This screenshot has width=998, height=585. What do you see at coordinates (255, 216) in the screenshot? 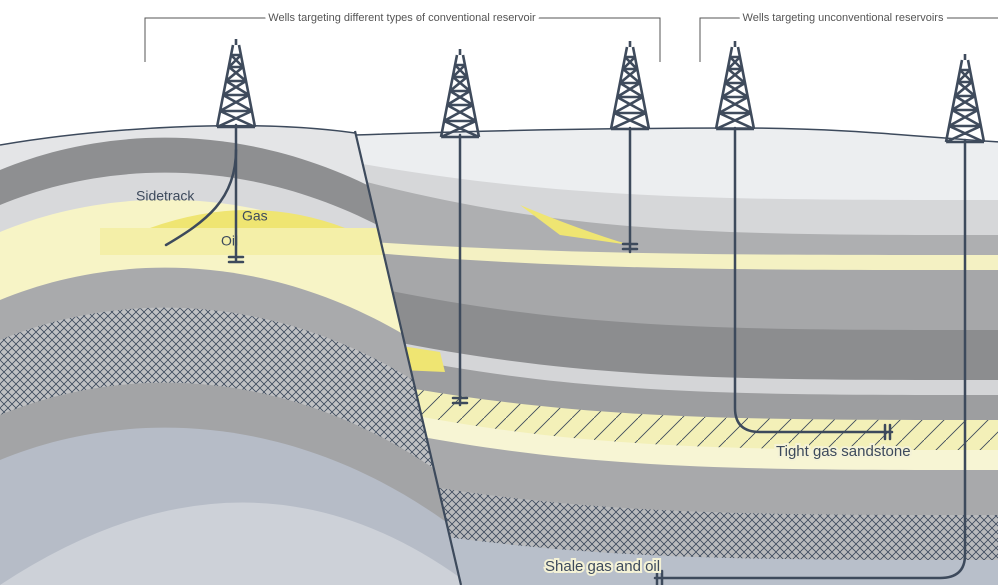
I see `label: Gas` at bounding box center [255, 216].